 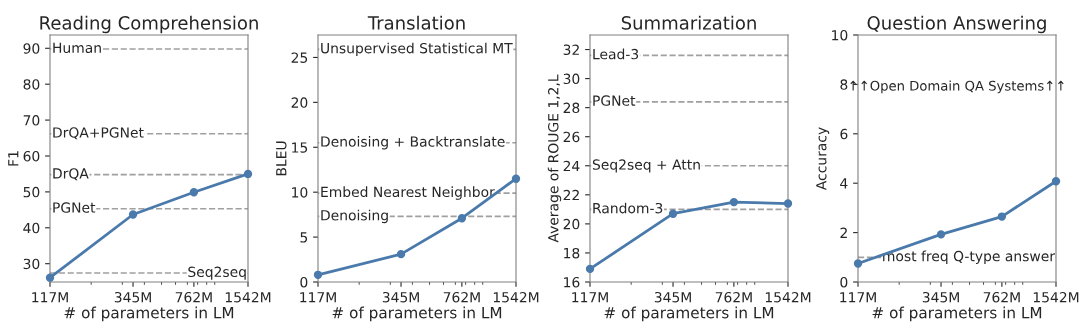 What do you see at coordinates (77, 48) in the screenshot?
I see `ref-line-label: Human` at bounding box center [77, 48].